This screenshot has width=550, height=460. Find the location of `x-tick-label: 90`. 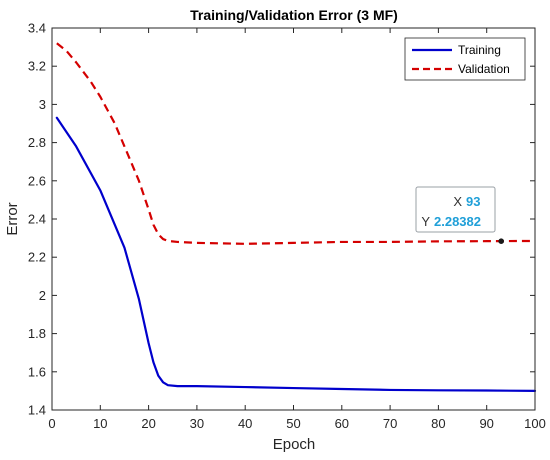

x-tick-label: 90 is located at coordinates (486, 423).